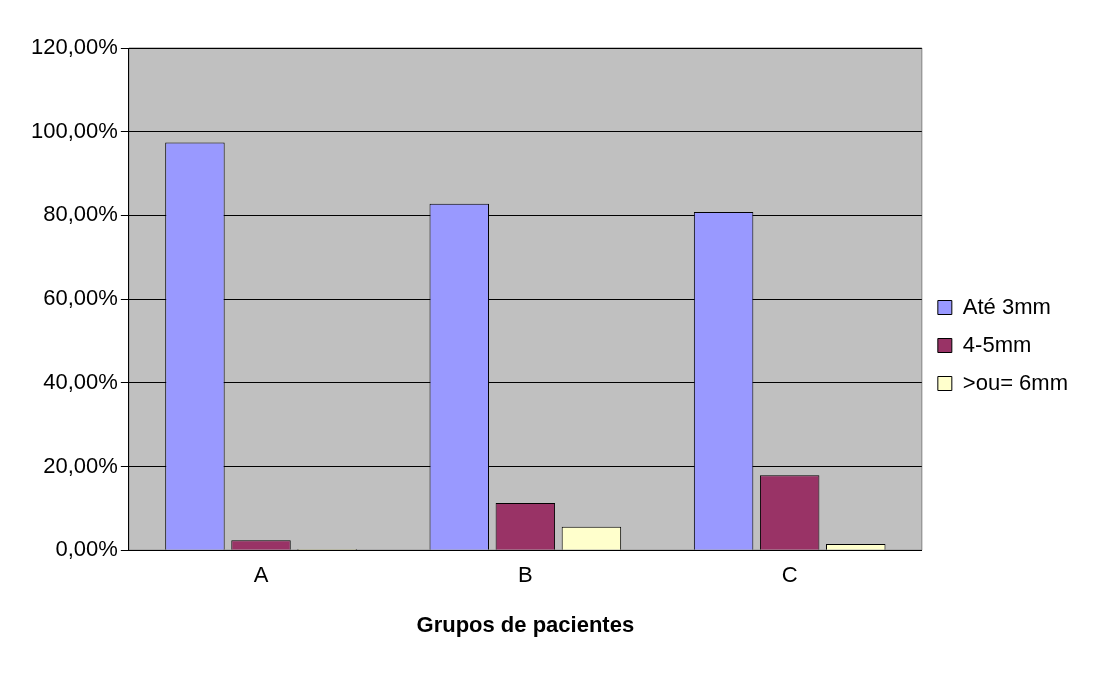 This screenshot has height=676, width=1099. What do you see at coordinates (80, 381) in the screenshot?
I see `y-tick-label: 40,00%` at bounding box center [80, 381].